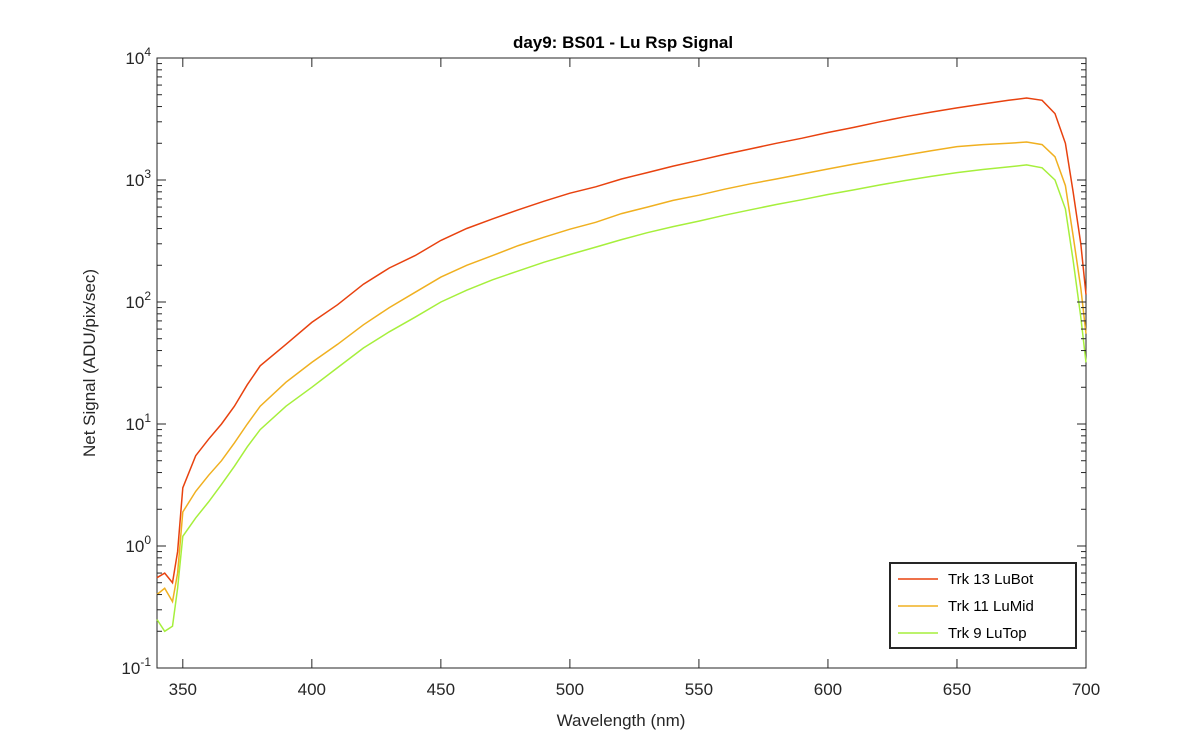 The image size is (1200, 750). I want to click on legend-label-0: Trk 13 LuBot, so click(991, 579).